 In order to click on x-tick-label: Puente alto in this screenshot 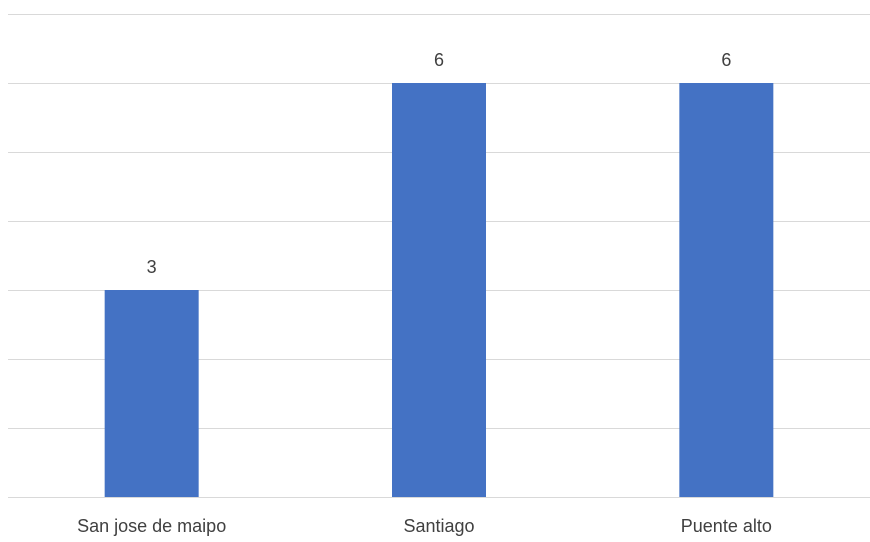, I will do `click(726, 526)`.